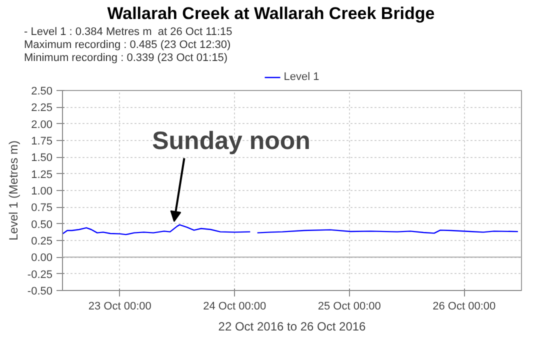 This screenshot has width=542, height=340. I want to click on y-tick-label: 1.00, so click(42, 192).